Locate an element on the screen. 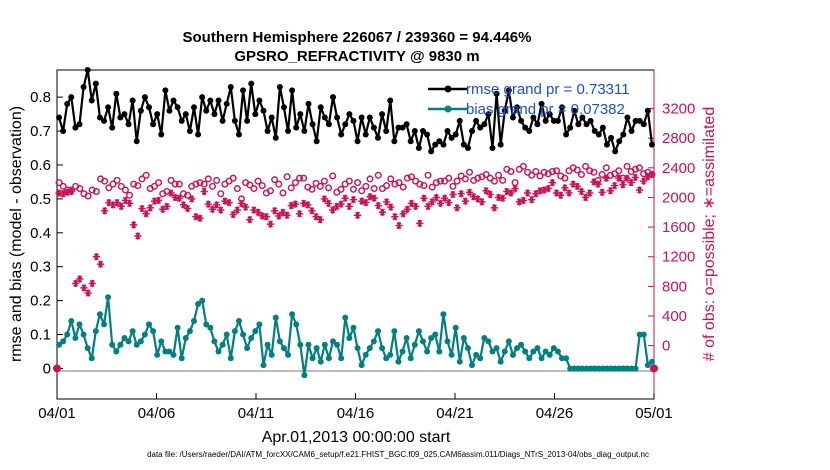 Image resolution: width=830 pixels, height=470 pixels. legend-bias-marker is located at coordinates (448, 109).